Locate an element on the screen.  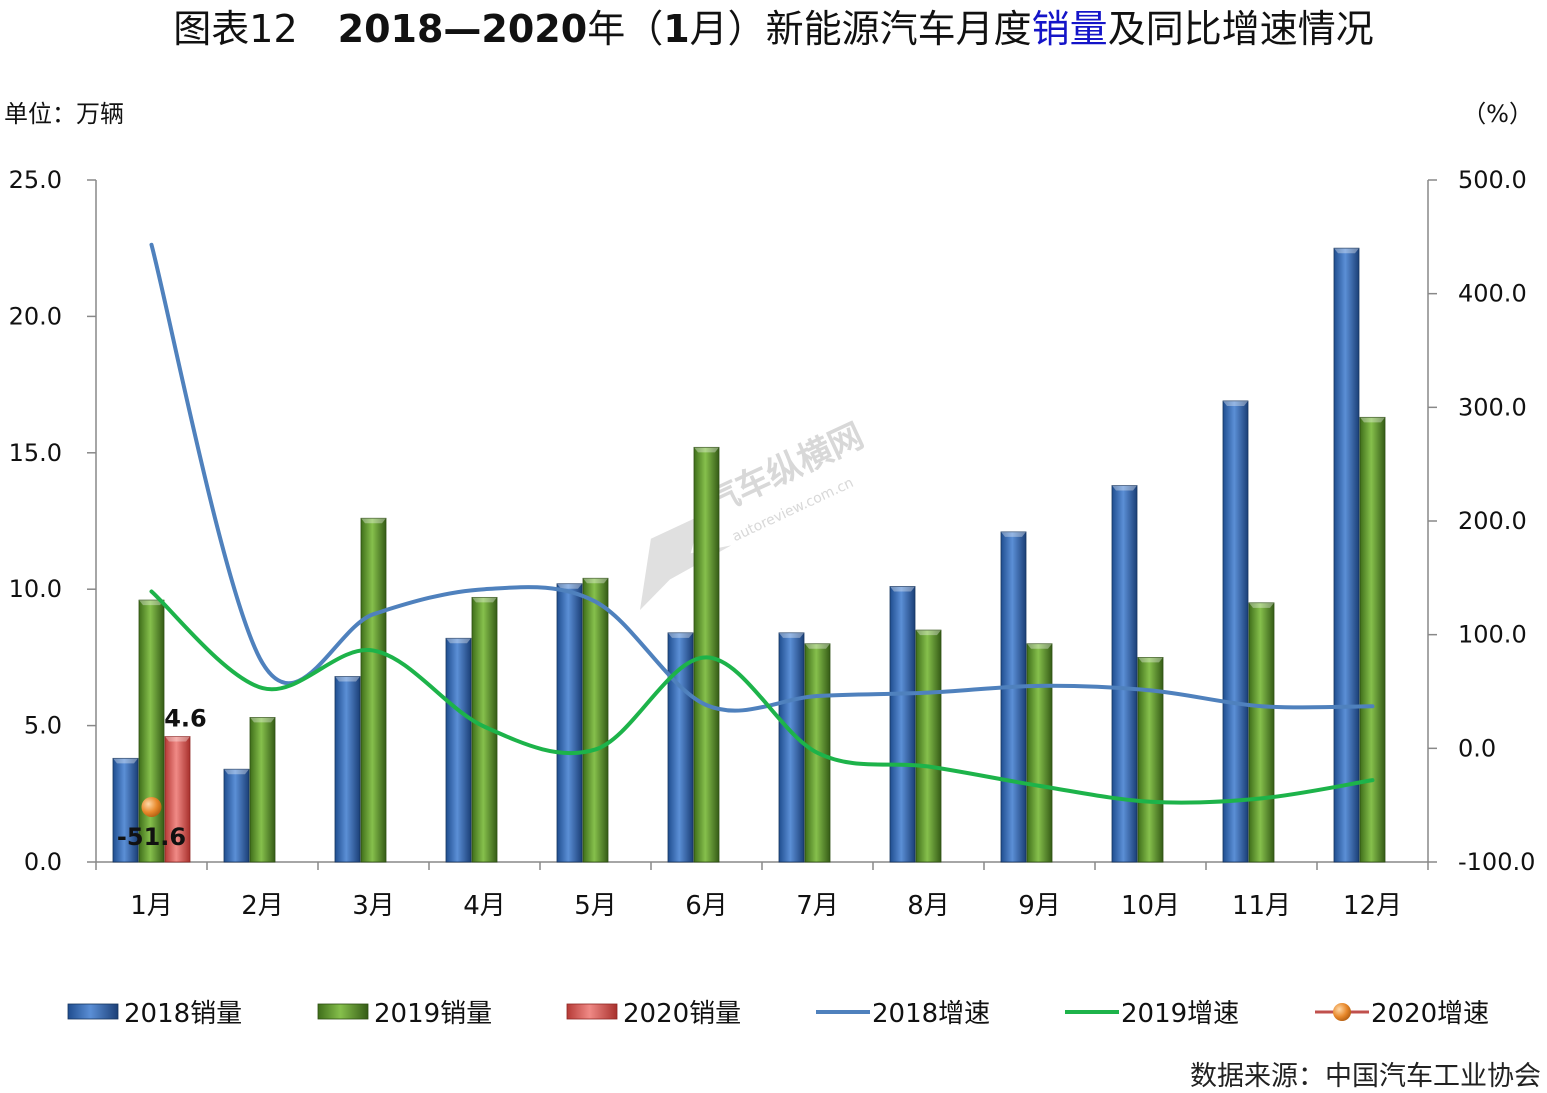
bar-2018销量-8月 is located at coordinates (902, 724).